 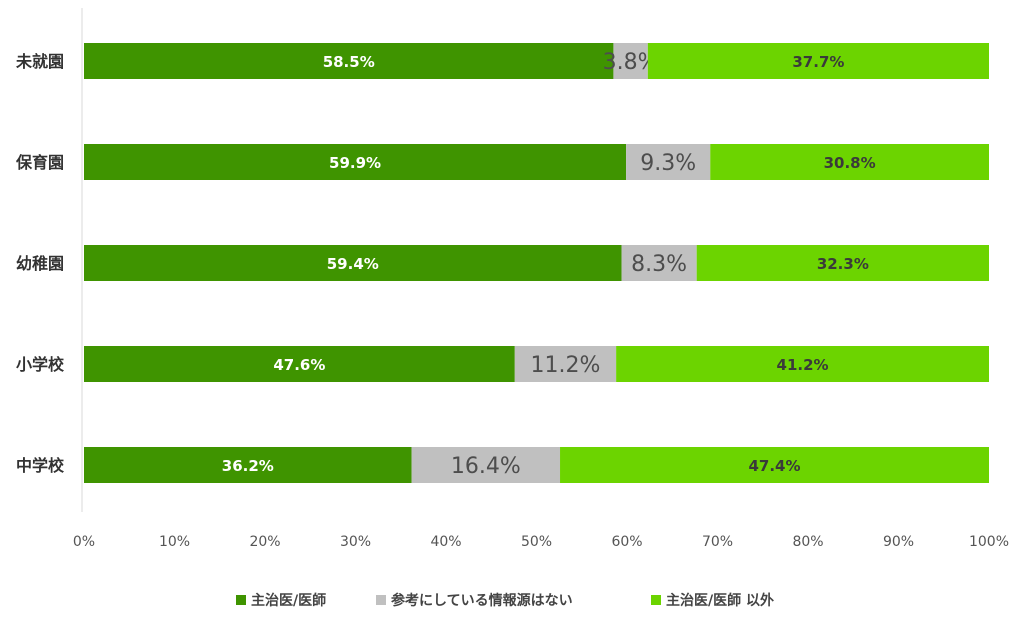 I want to click on x-tick-label: 20%, so click(x=264, y=542).